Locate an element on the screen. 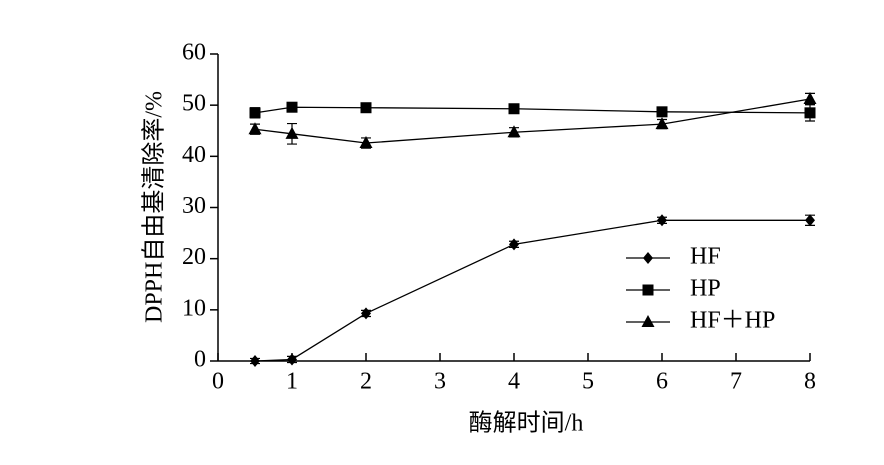 Image resolution: width=884 pixels, height=465 pixels. x-tick-label: 4 is located at coordinates (514, 382).